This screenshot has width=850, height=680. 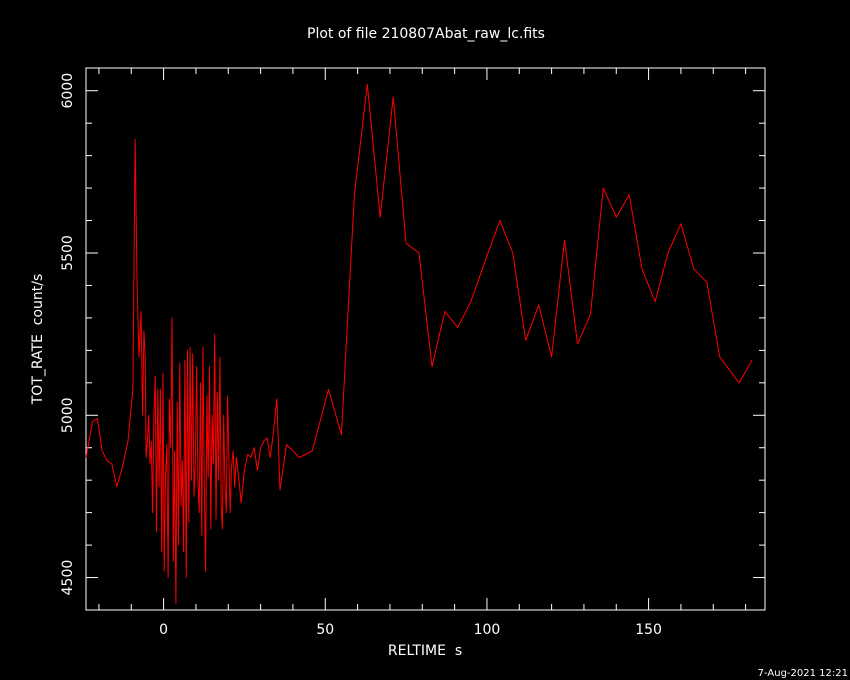 I want to click on y-tick-label: 5000, so click(x=68, y=415).